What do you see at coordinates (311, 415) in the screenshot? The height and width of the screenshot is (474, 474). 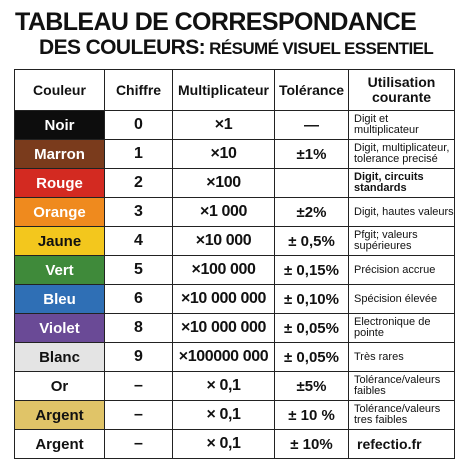 I see `tolerance-cell: ± 10 %` at bounding box center [311, 415].